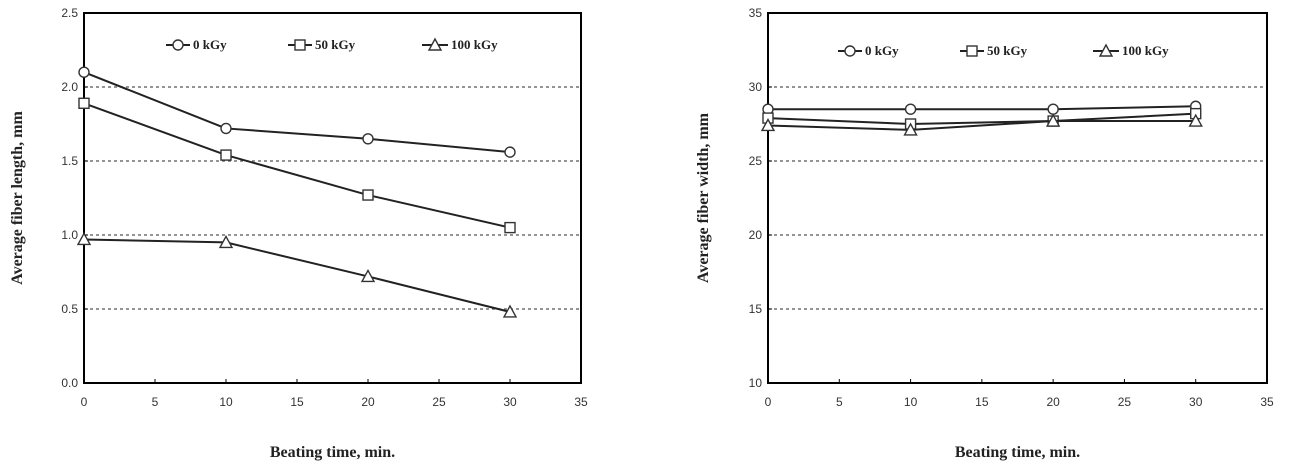 The height and width of the screenshot is (476, 1289). I want to click on y-tick-label: 2.0, so click(69, 87).